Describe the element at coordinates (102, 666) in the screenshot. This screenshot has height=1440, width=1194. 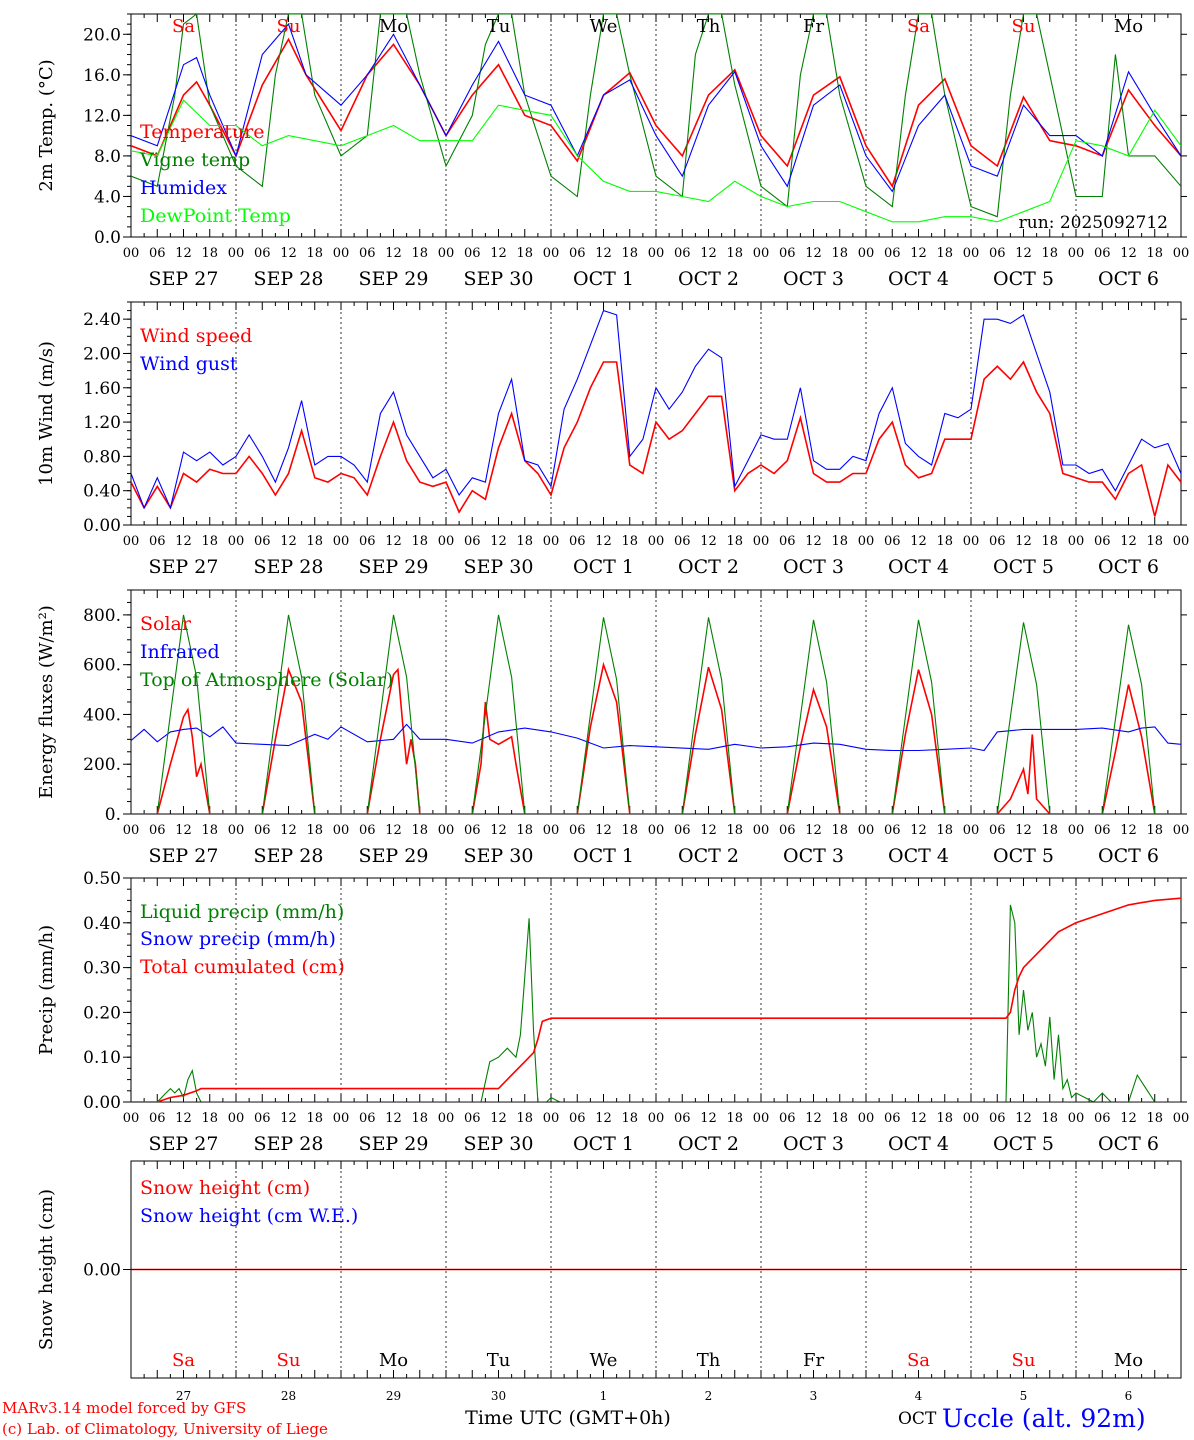
I see `y-tick-label: 600.` at that location.